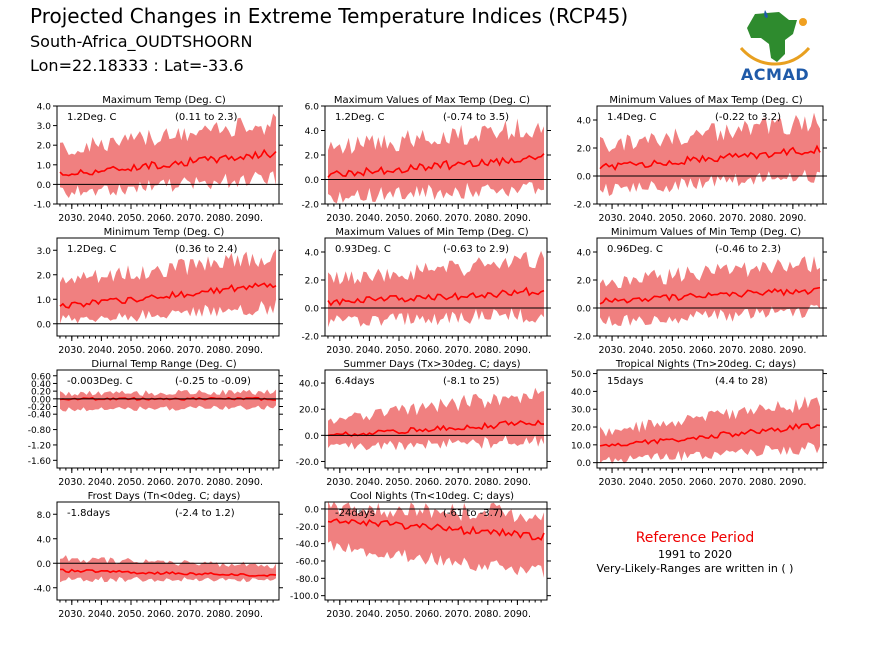  I want to click on summary-value: 1.2Deg. C, so click(91, 249).